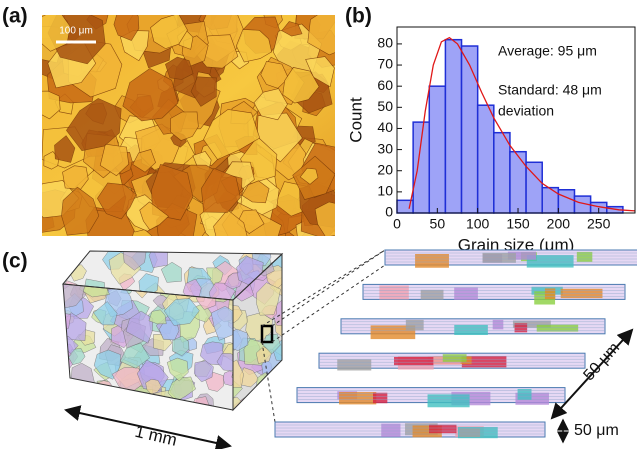 This screenshot has width=637, height=449. I want to click on scale-bar-label: 100 μm, so click(76, 31).